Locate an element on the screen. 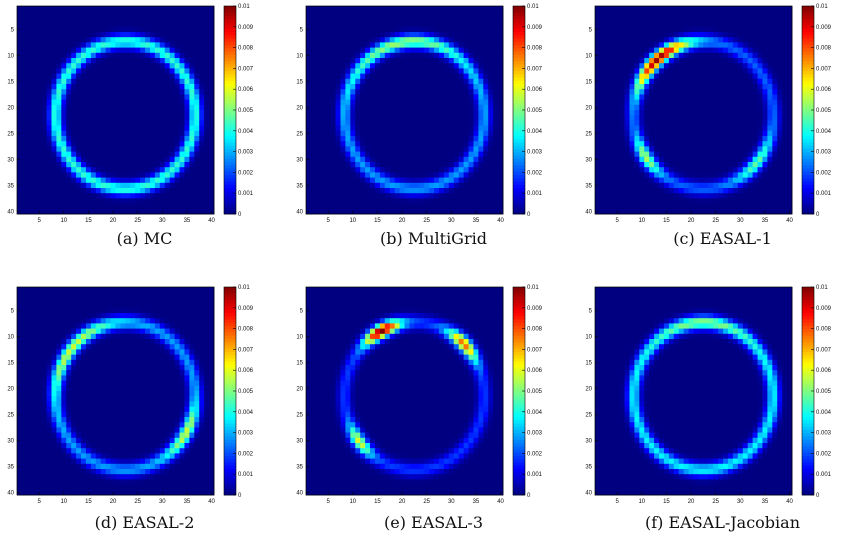  colorbar-tick-label: 0.004 is located at coordinates (535, 132).